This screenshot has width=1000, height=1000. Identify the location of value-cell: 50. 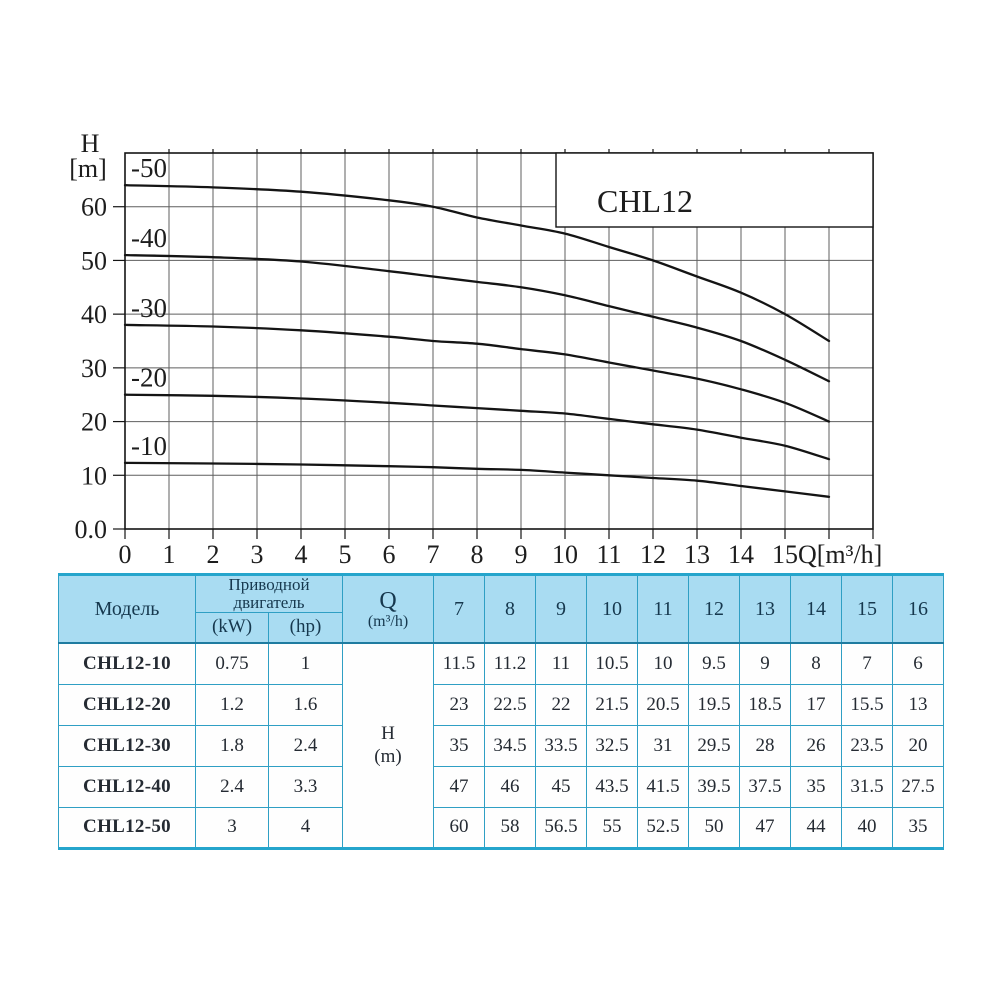
(714, 827).